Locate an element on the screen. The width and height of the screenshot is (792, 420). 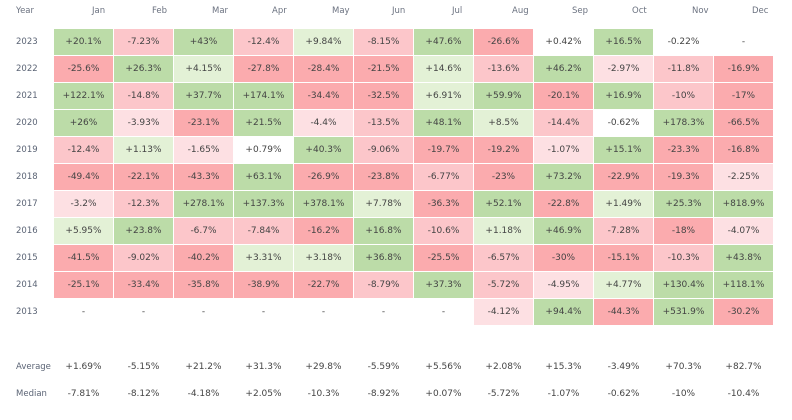
heatmap-cell: +16.9% is located at coordinates (623, 96).